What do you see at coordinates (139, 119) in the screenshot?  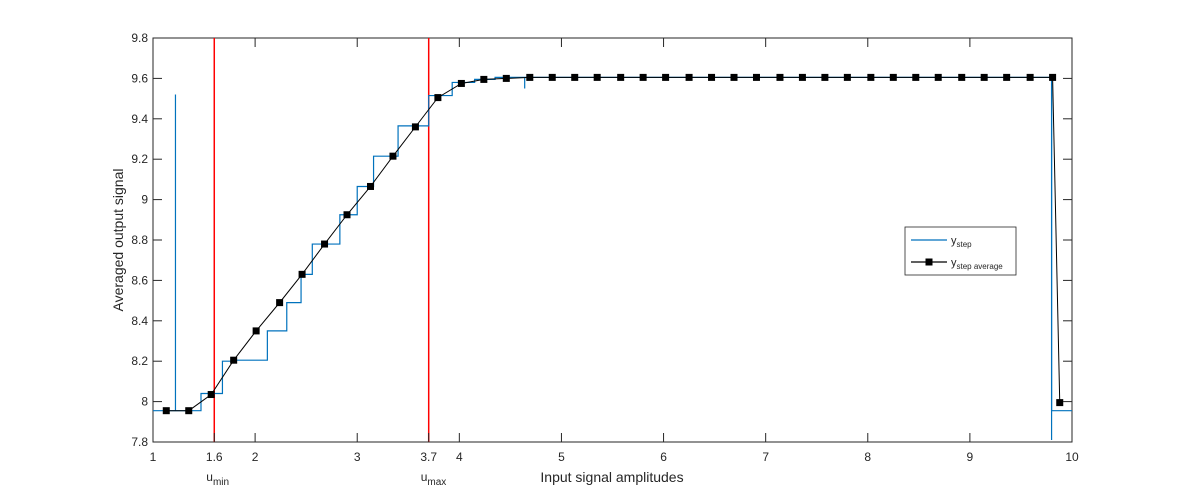 I see `y-tick-label: 9.4` at bounding box center [139, 119].